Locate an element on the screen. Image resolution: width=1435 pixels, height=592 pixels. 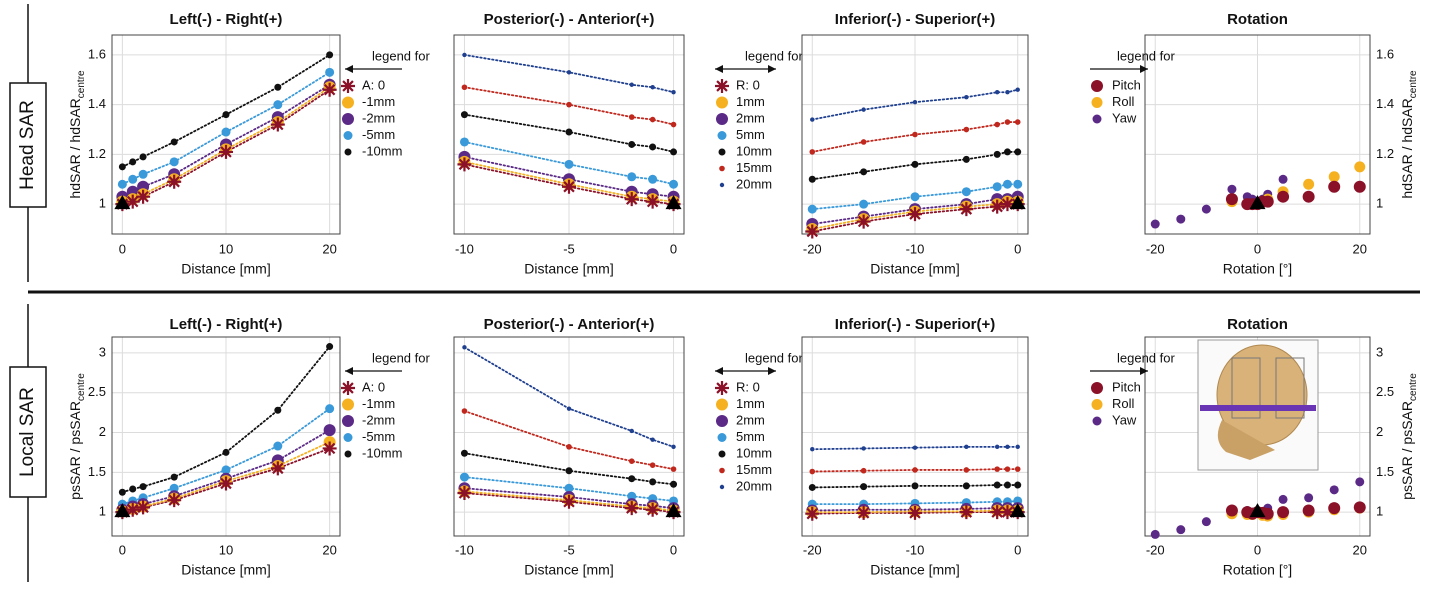
legend-label: A: 0 is located at coordinates (373, 84).